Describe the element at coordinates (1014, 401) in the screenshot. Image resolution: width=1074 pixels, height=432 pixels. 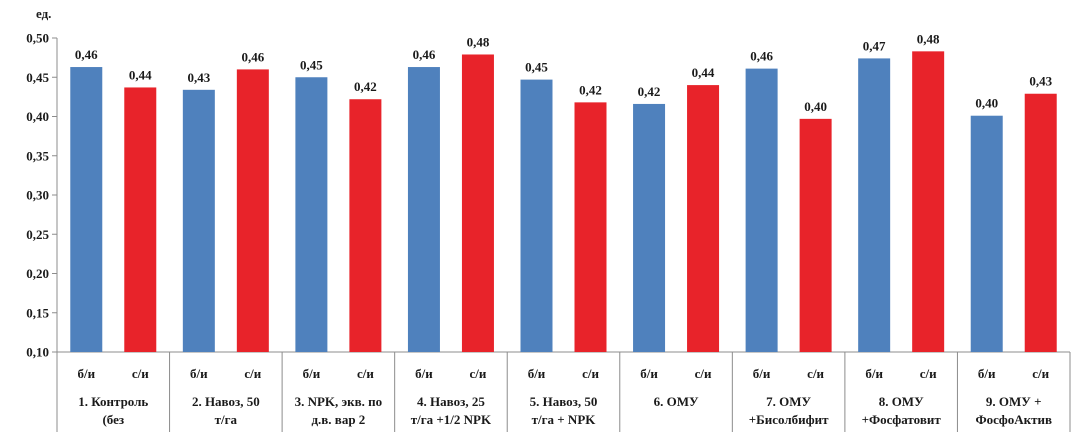
I see `category-label: 9. ОМУ +` at that location.